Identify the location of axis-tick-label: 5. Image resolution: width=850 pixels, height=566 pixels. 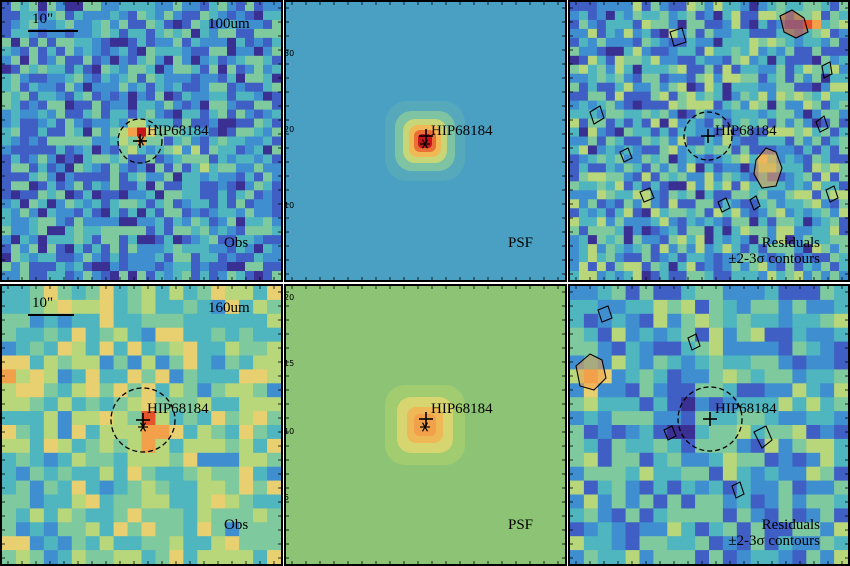
(287, 497).